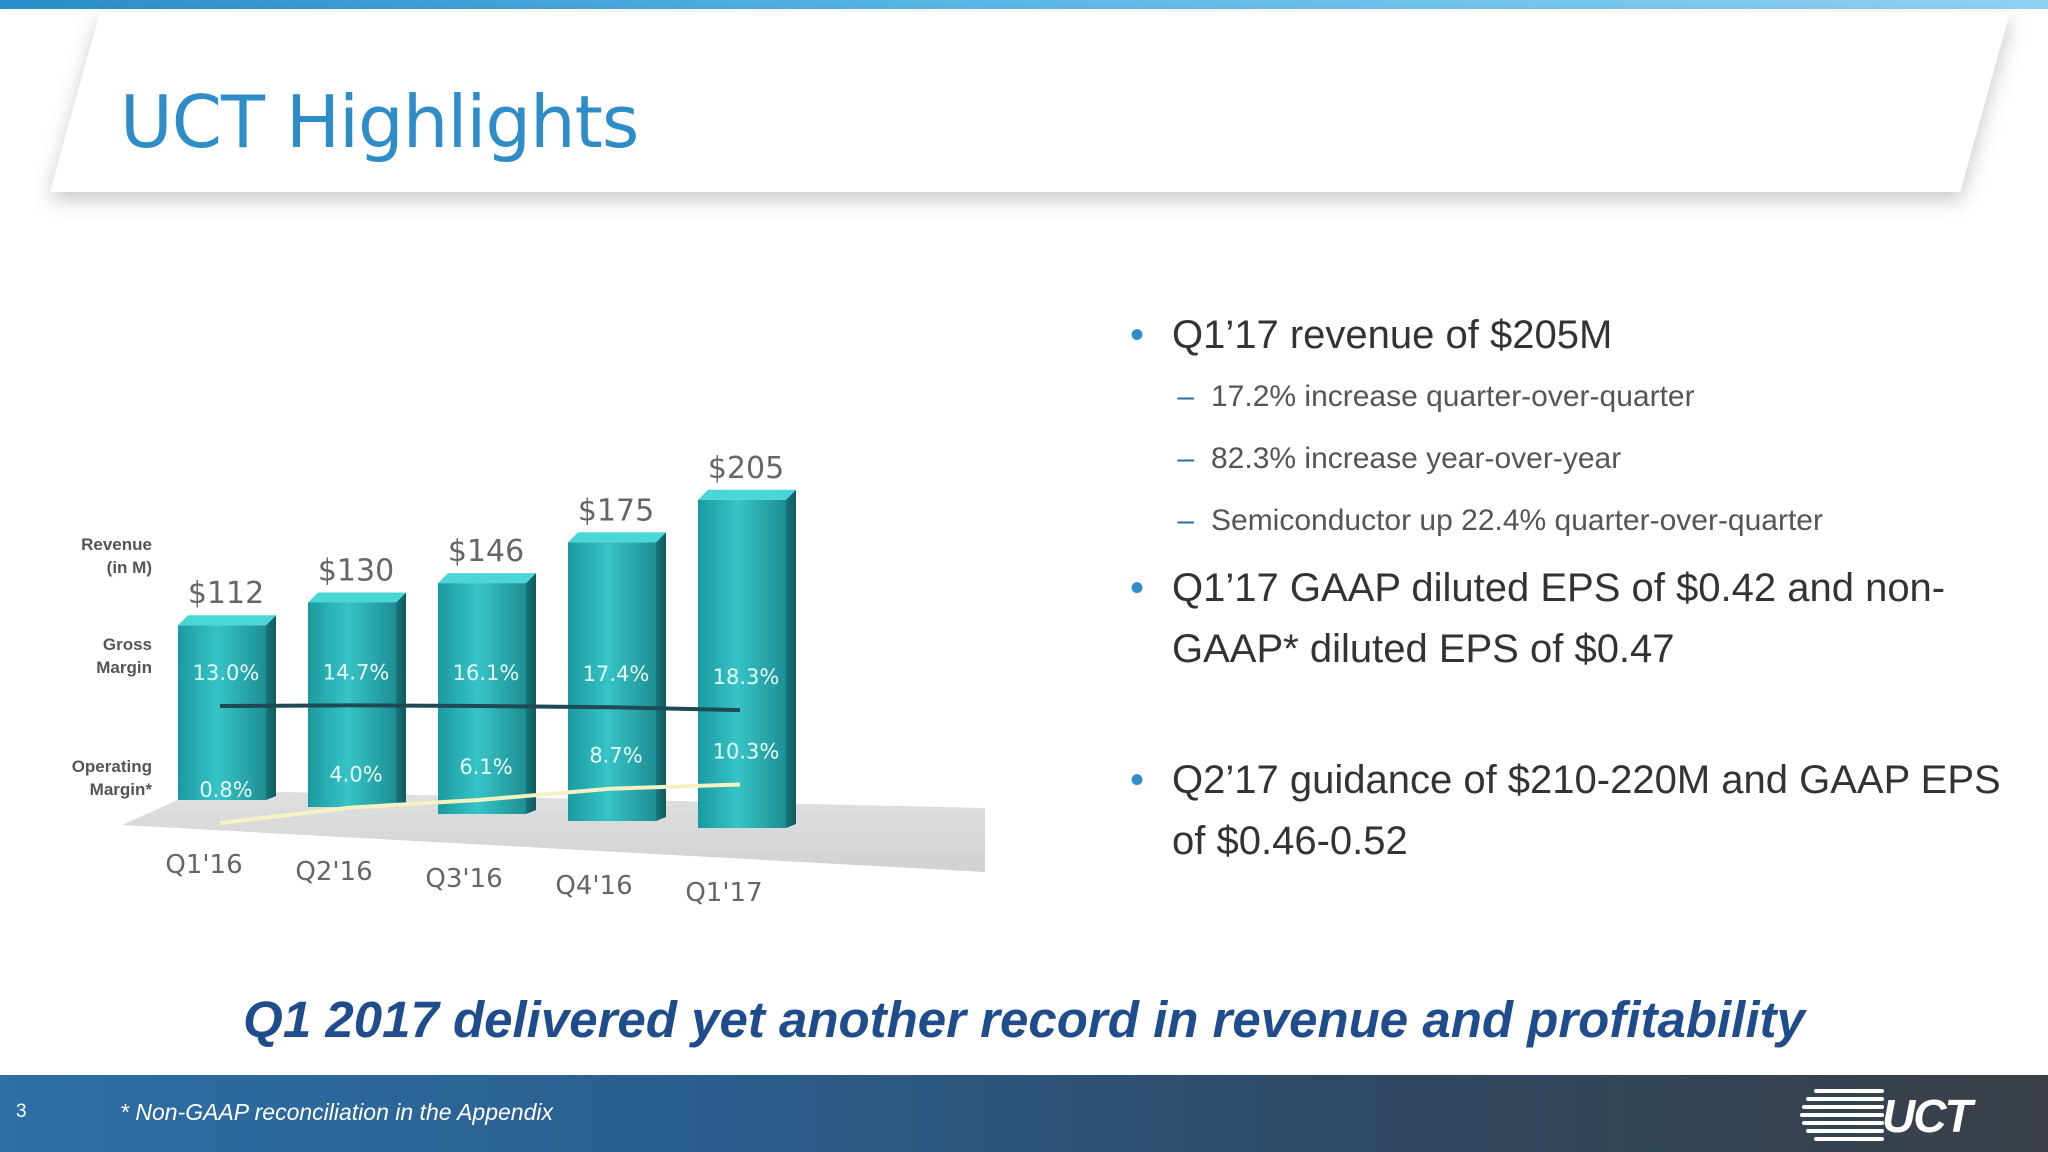  What do you see at coordinates (485, 767) in the screenshot?
I see `operating-margin-data-label: 6.1%` at bounding box center [485, 767].